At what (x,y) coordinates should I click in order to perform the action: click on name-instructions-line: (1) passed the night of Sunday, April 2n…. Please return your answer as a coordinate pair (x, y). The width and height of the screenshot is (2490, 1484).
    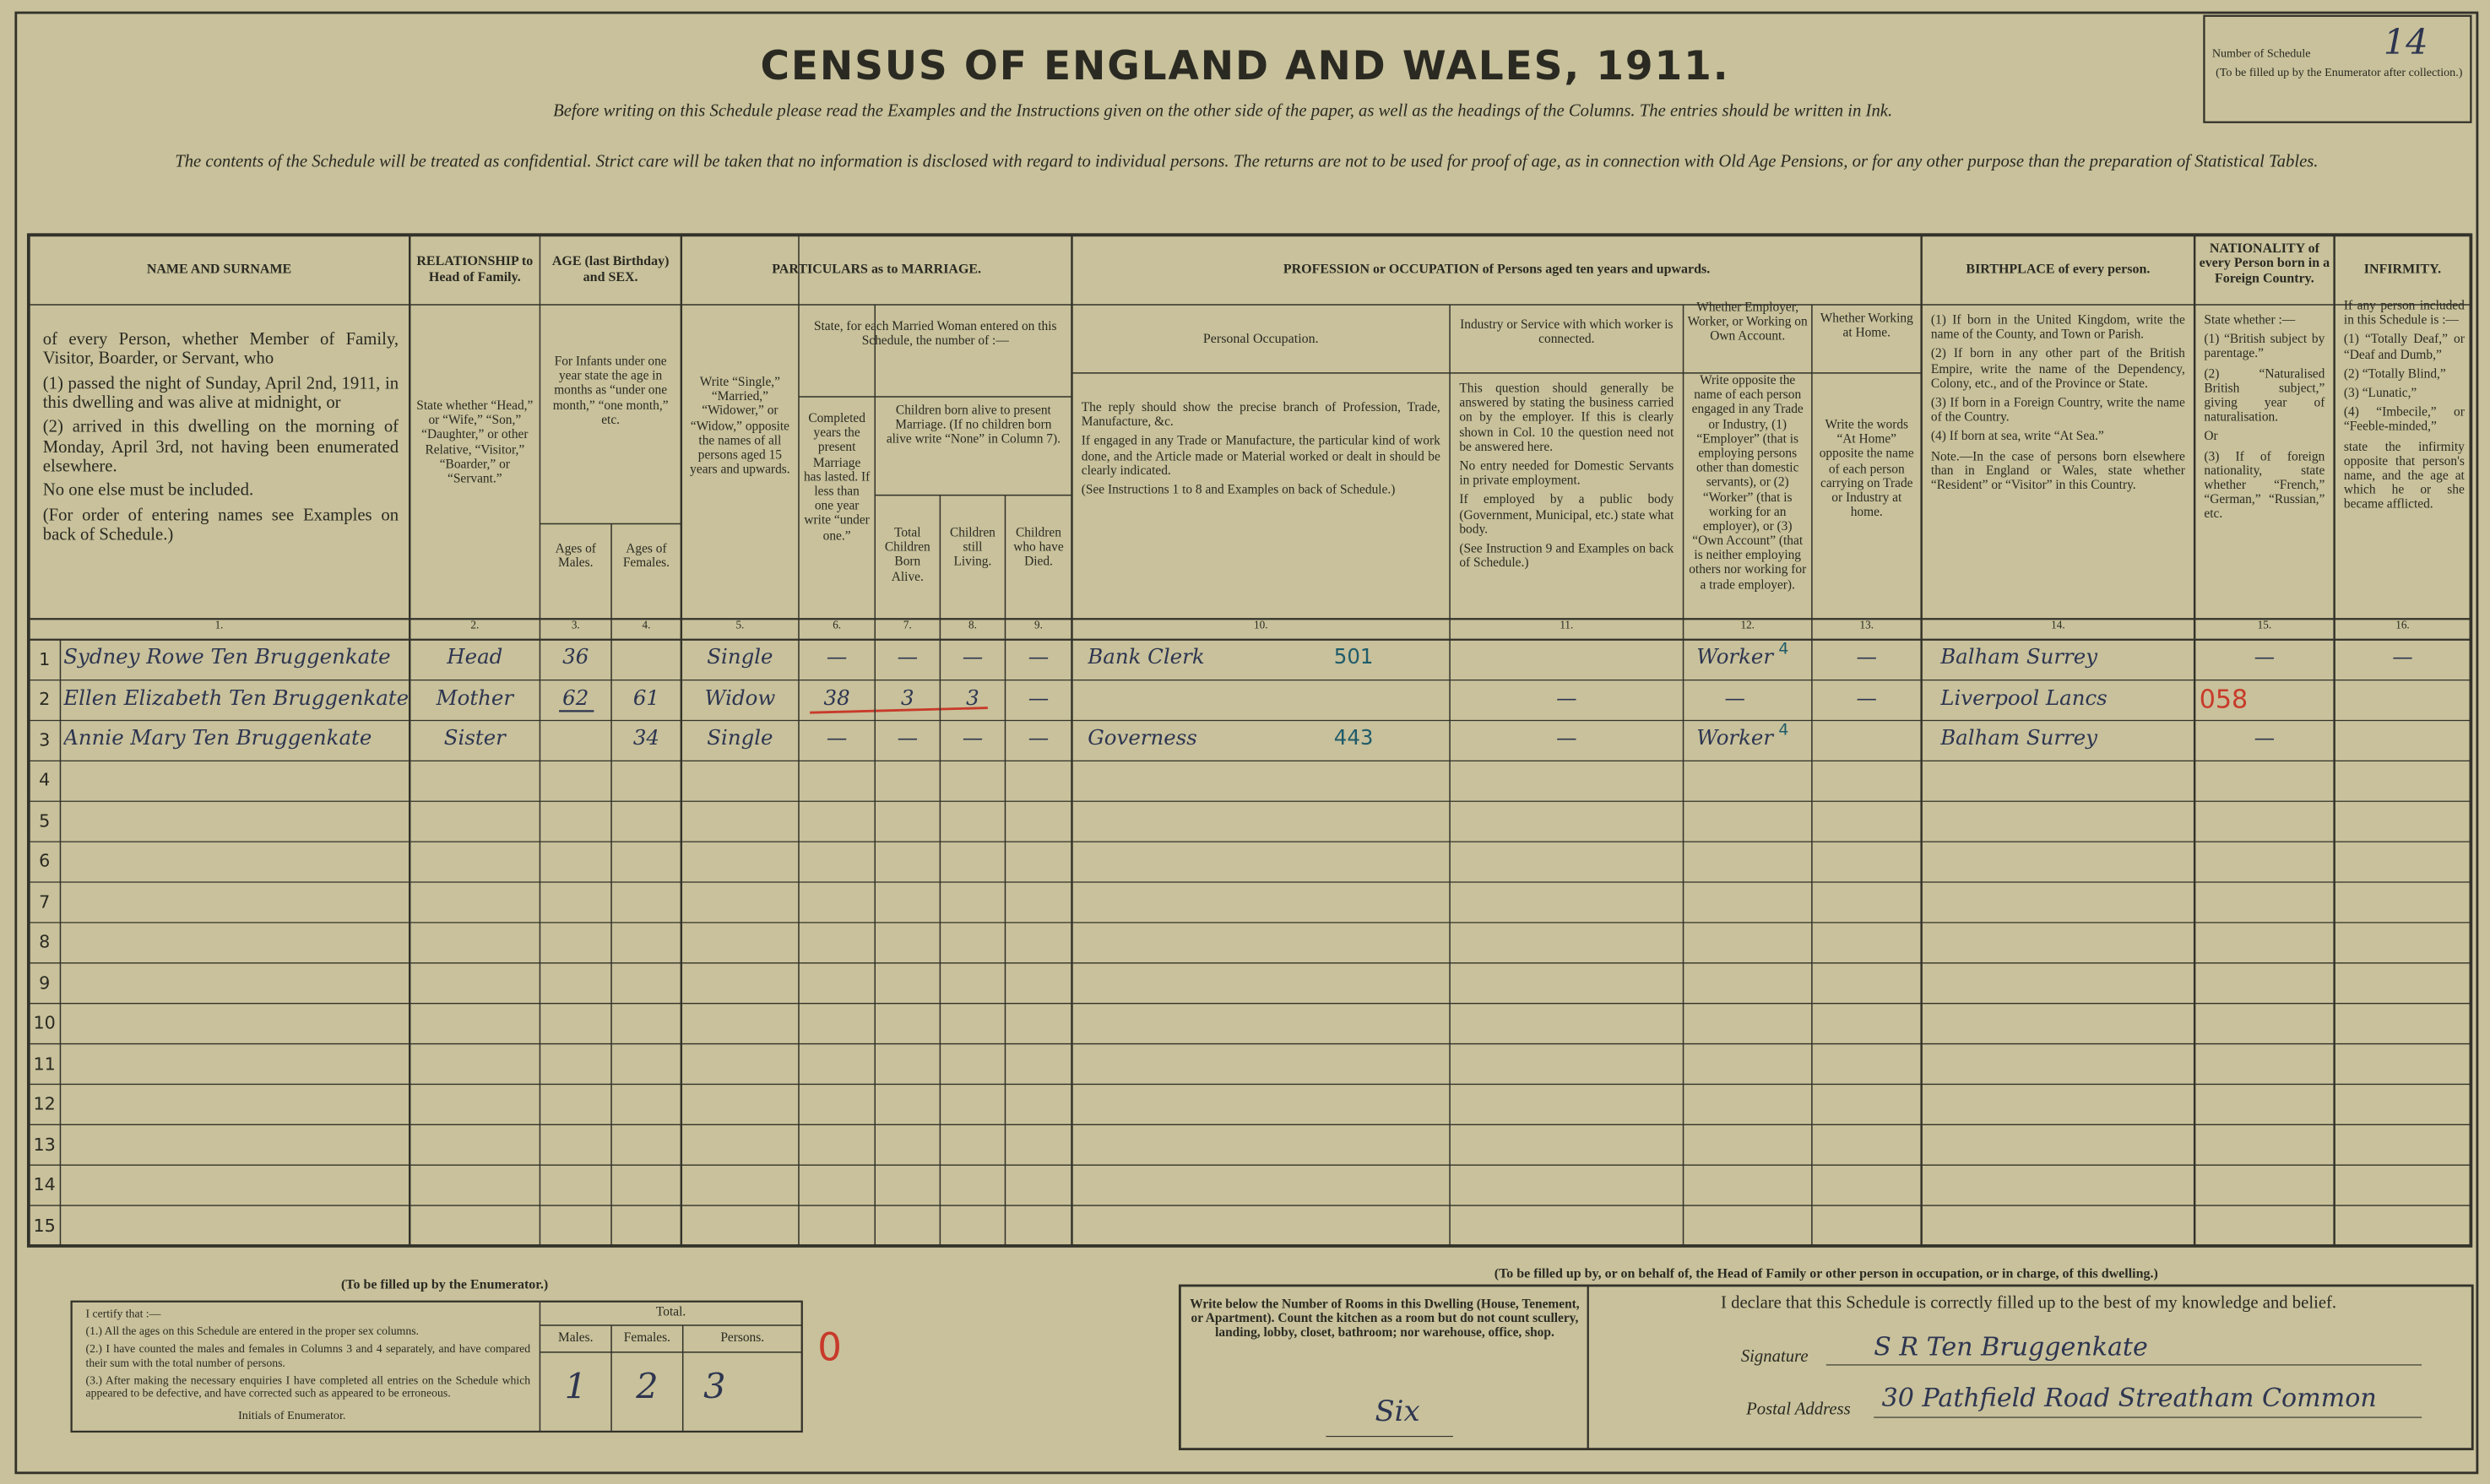
    Looking at the image, I should click on (220, 393).